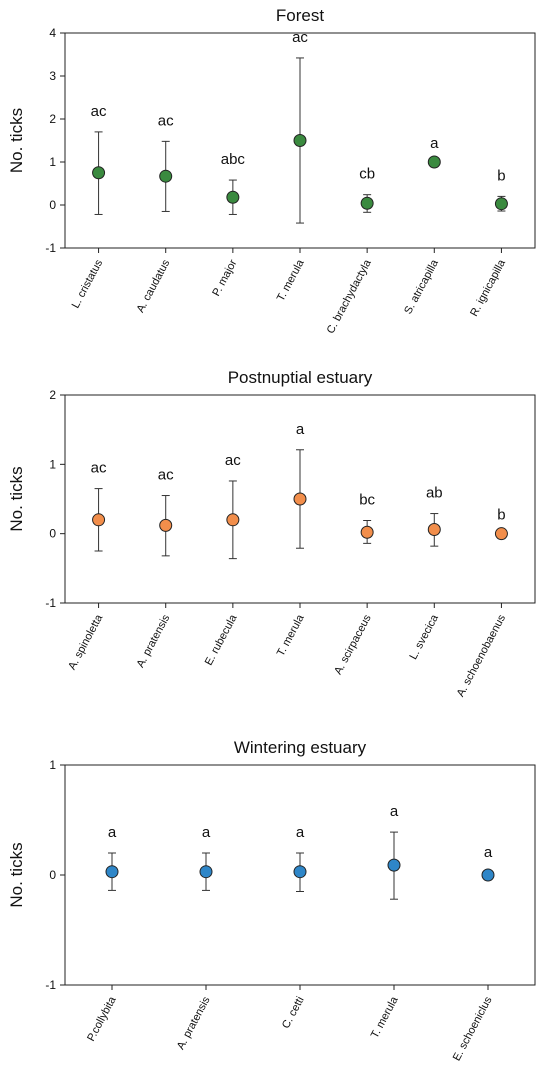 Image resolution: width=550 pixels, height=1080 pixels. Describe the element at coordinates (424, 637) in the screenshot. I see `x-tick-label: L. svecica` at that location.